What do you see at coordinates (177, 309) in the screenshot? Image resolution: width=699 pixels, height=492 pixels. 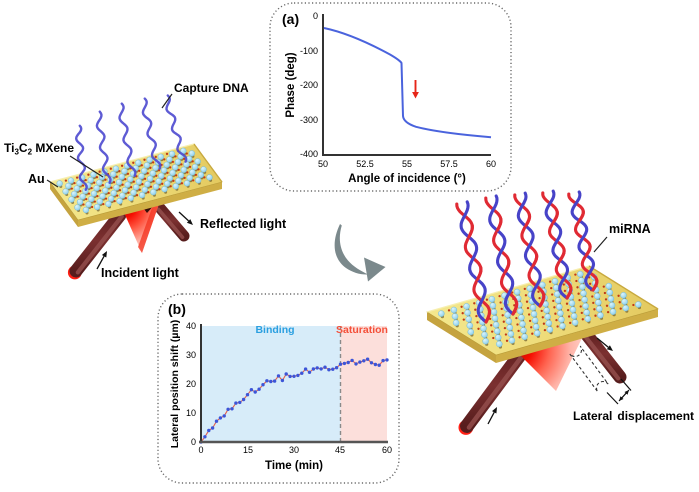 I see `svg-text: (b)` at bounding box center [177, 309].